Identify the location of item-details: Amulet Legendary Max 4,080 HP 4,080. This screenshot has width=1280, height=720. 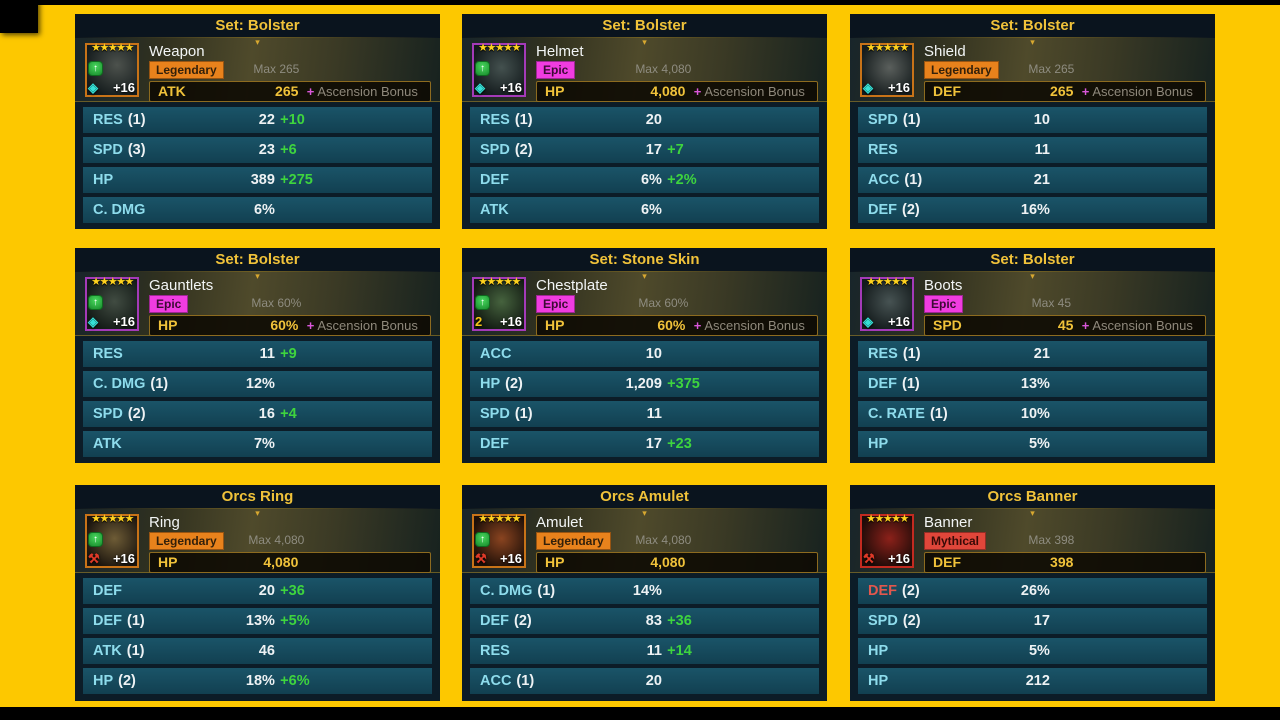
(677, 543).